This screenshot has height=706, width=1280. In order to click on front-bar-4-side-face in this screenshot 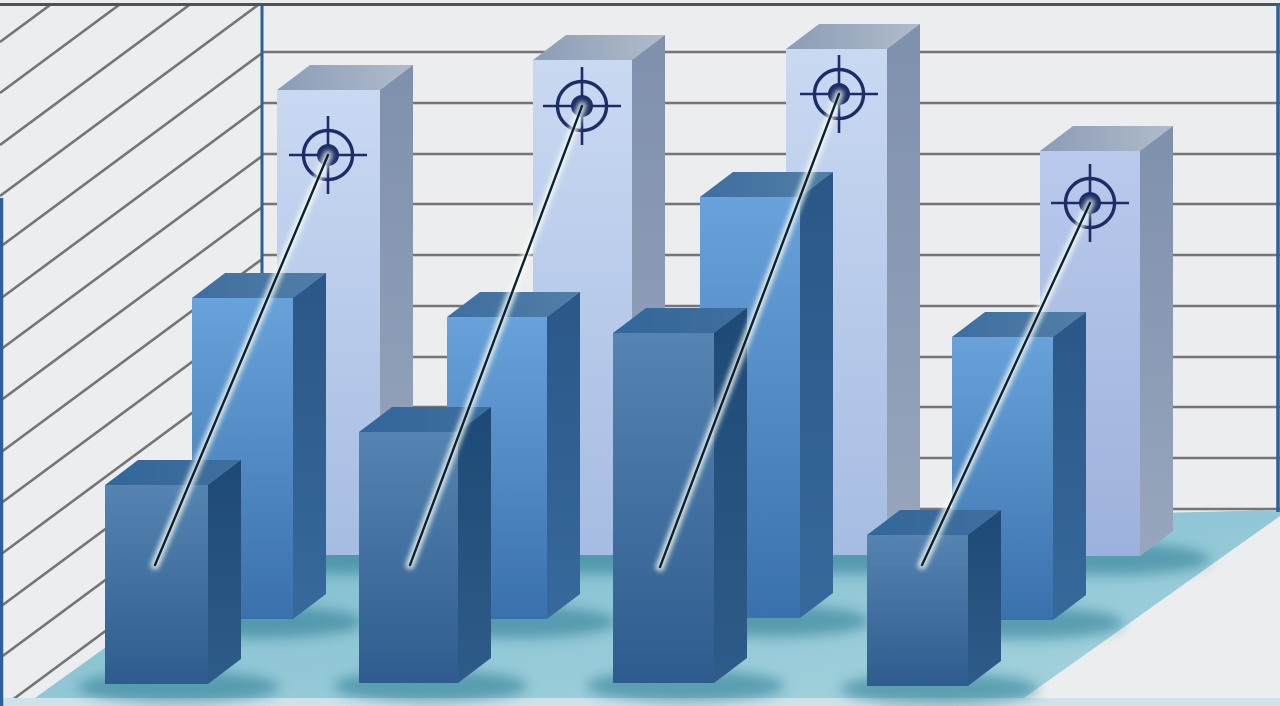, I will do `click(984, 598)`.